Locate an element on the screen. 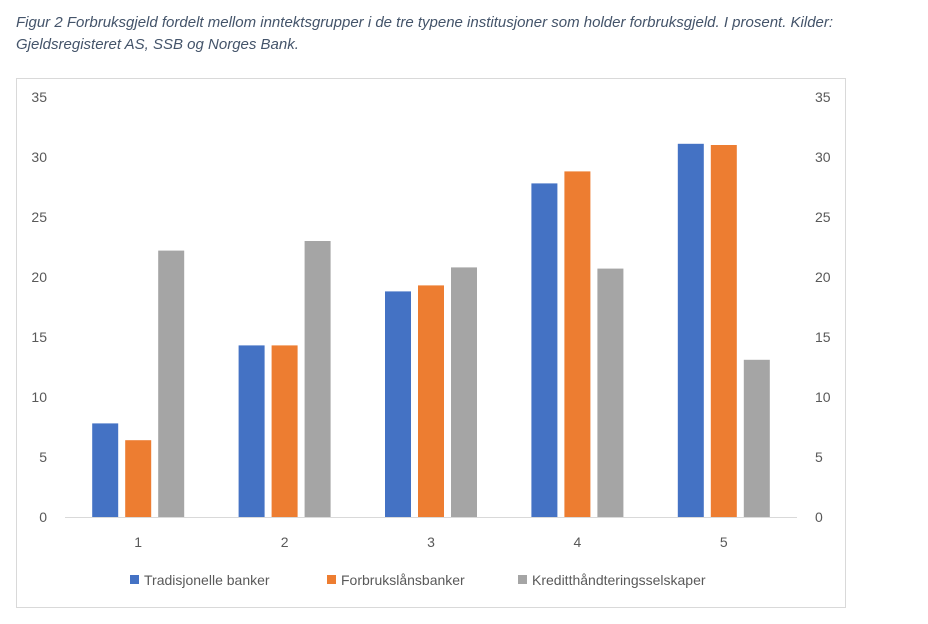  secondary-y-tick-label: 35 is located at coordinates (823, 97).